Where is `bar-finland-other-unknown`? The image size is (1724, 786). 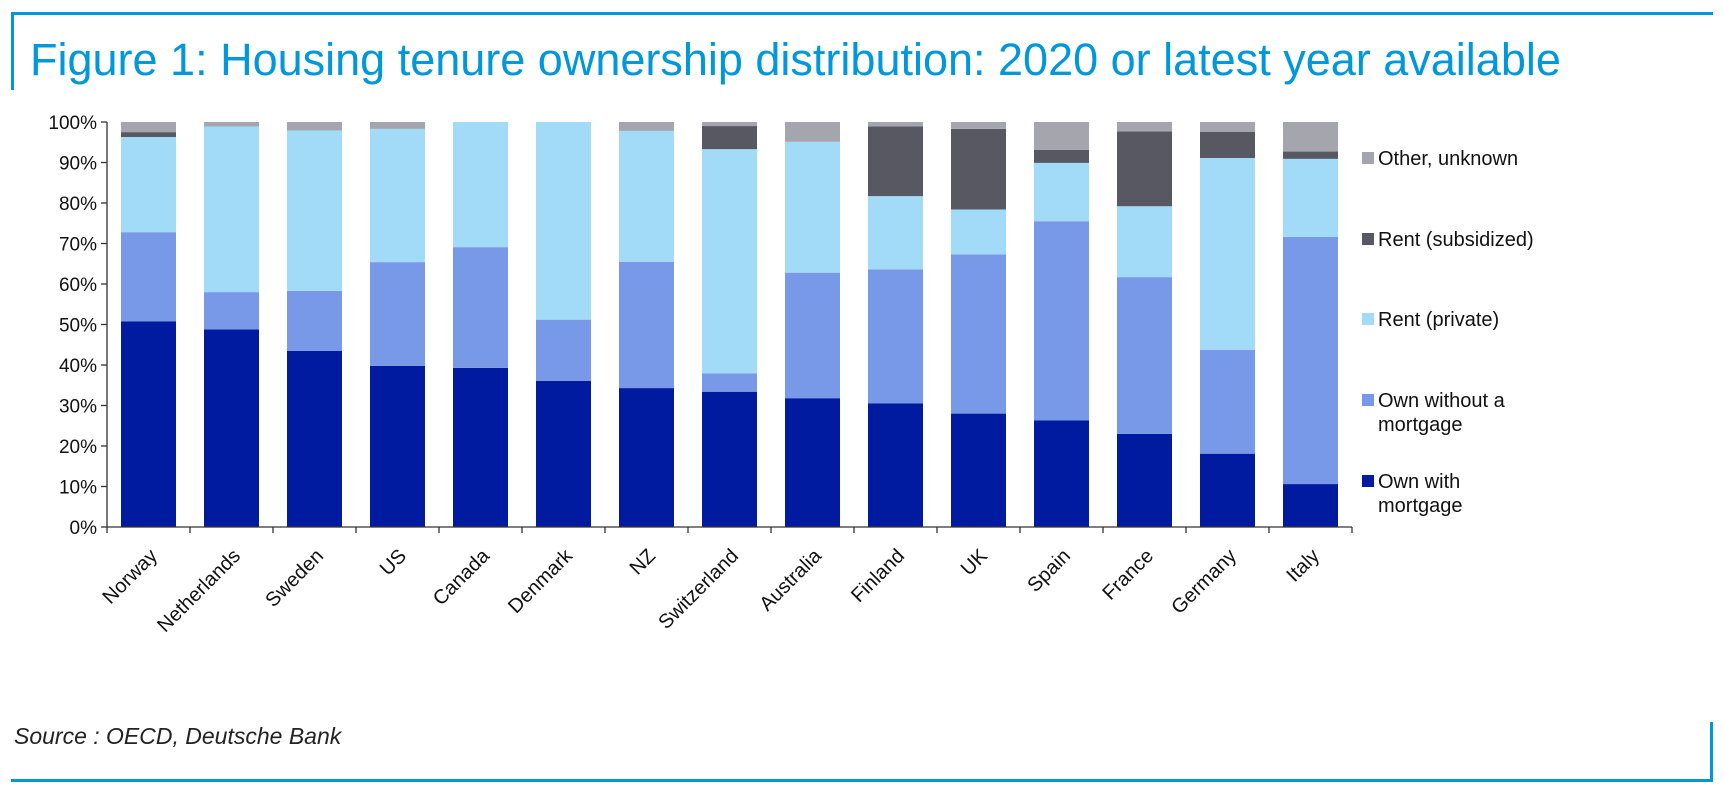
bar-finland-other-unknown is located at coordinates (895, 124).